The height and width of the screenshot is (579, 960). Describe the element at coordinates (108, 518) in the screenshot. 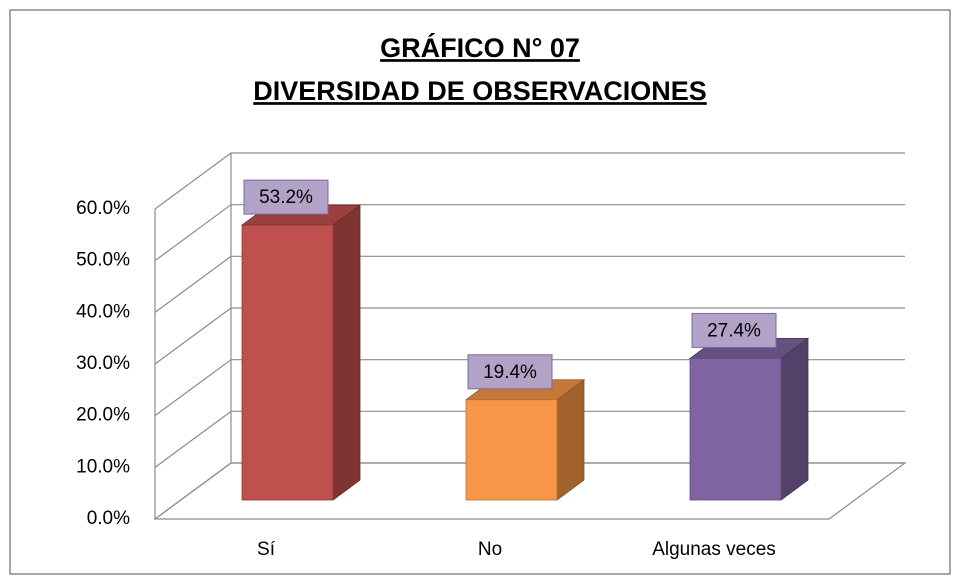

I see `y-tick-label: 0.0%` at that location.